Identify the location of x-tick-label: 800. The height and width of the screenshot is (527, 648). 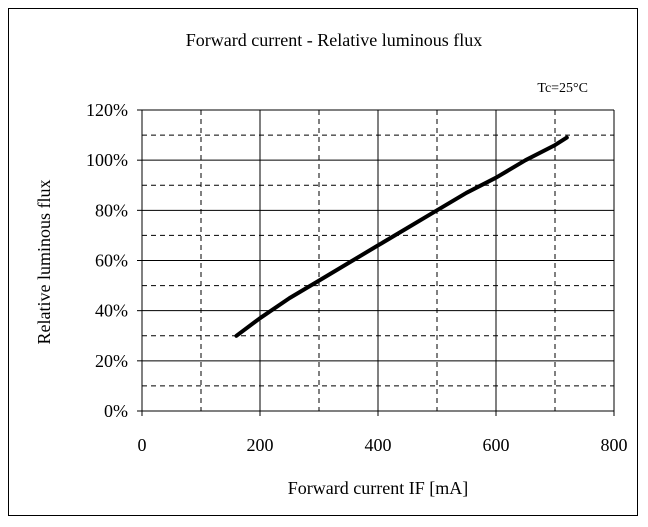
(614, 445).